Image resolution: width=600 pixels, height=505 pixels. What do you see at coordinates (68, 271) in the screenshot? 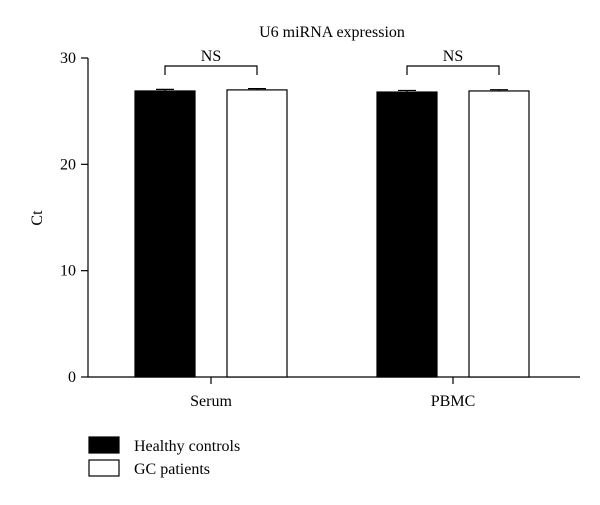
I see `y-tick-label: 10` at bounding box center [68, 271].